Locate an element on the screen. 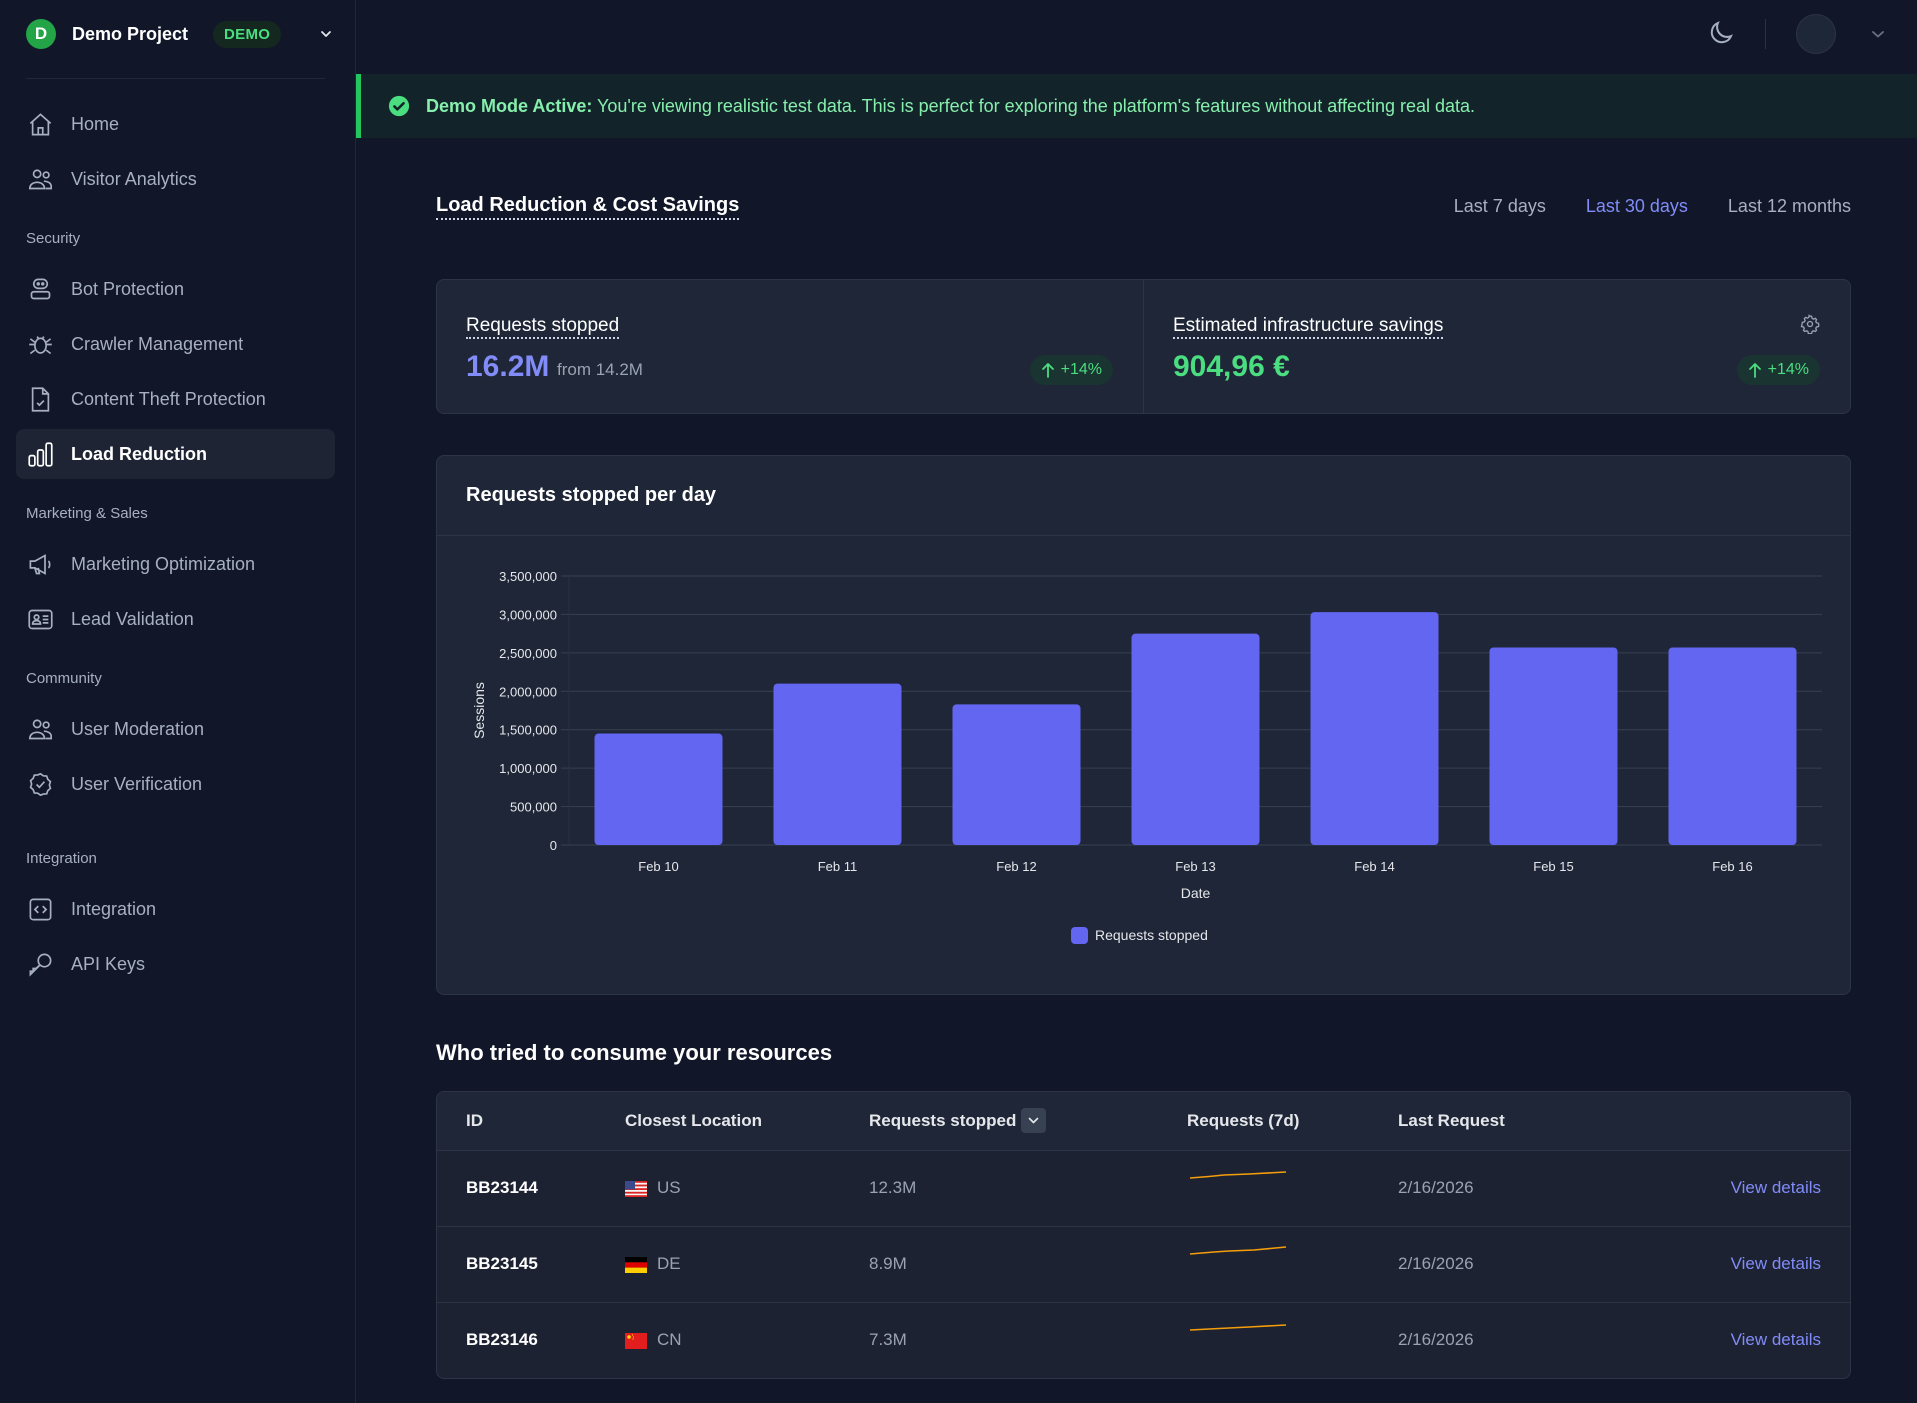 The width and height of the screenshot is (1917, 1403). flag-us-icon is located at coordinates (636, 1189).